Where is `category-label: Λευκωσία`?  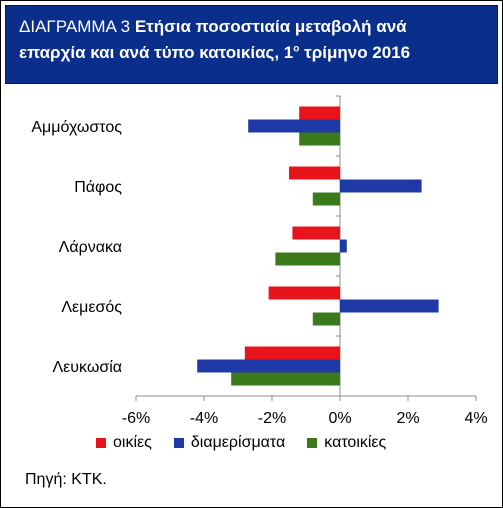 category-label: Λευκωσία is located at coordinates (87, 367).